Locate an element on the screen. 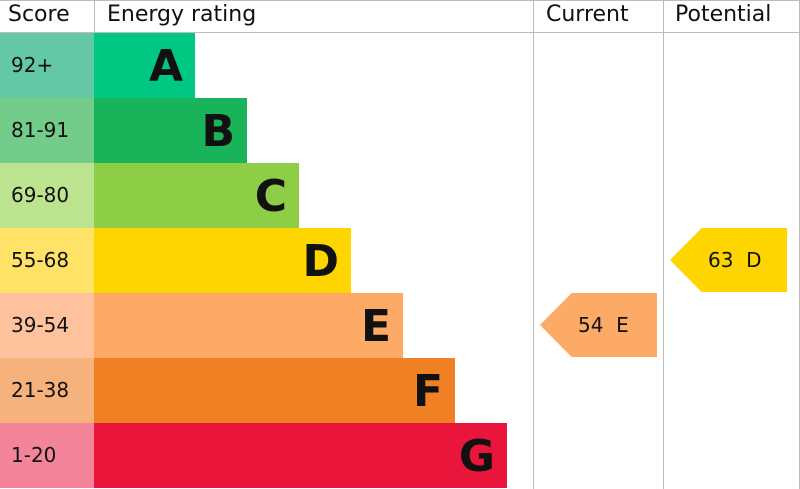  rating-letter: B is located at coordinates (218, 131).